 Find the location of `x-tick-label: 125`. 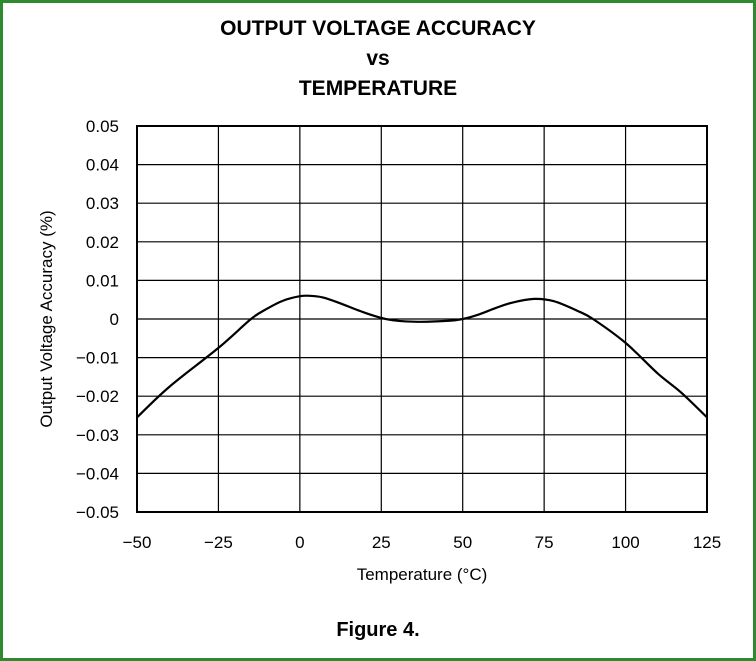

x-tick-label: 125 is located at coordinates (707, 542).